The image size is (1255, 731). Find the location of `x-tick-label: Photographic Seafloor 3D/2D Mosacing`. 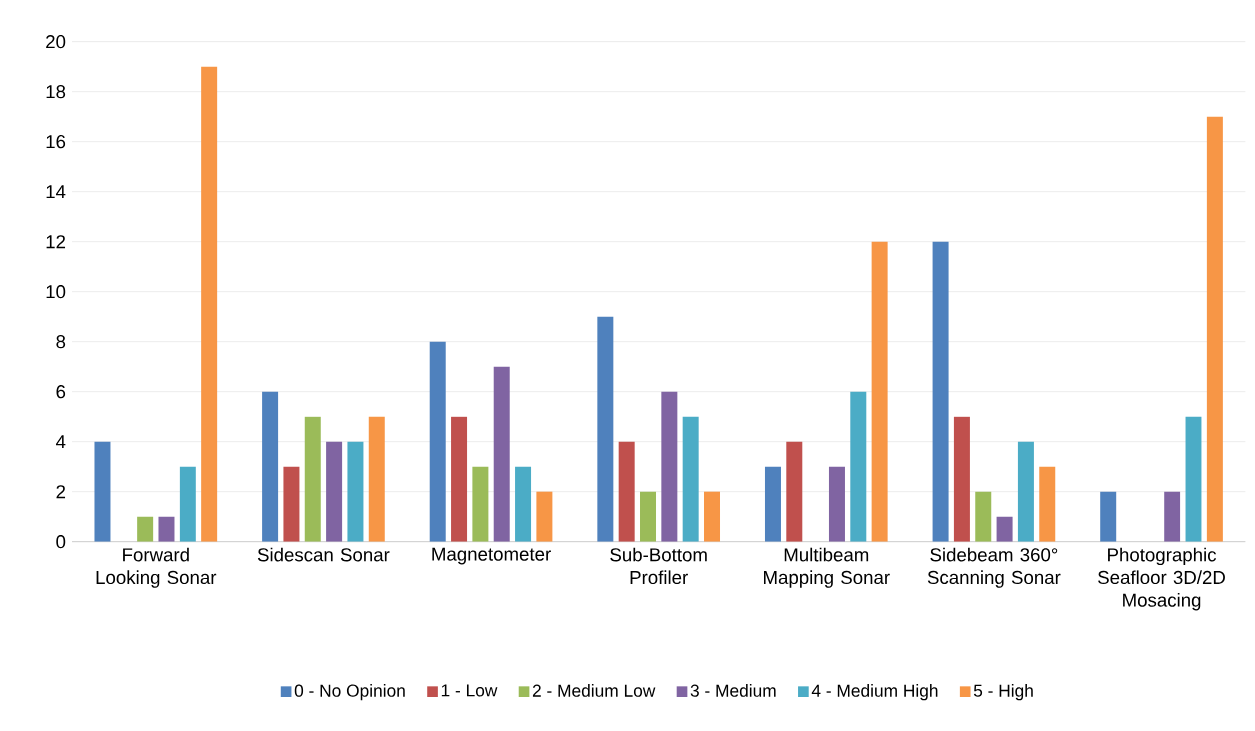

x-tick-label: Photographic Seafloor 3D/2D Mosacing is located at coordinates (1161, 579).